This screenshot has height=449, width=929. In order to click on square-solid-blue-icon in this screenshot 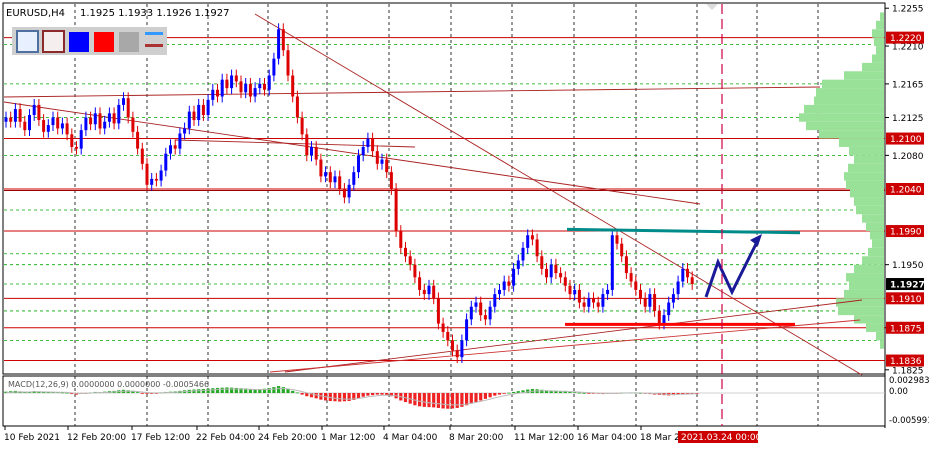, I will do `click(79, 42)`.